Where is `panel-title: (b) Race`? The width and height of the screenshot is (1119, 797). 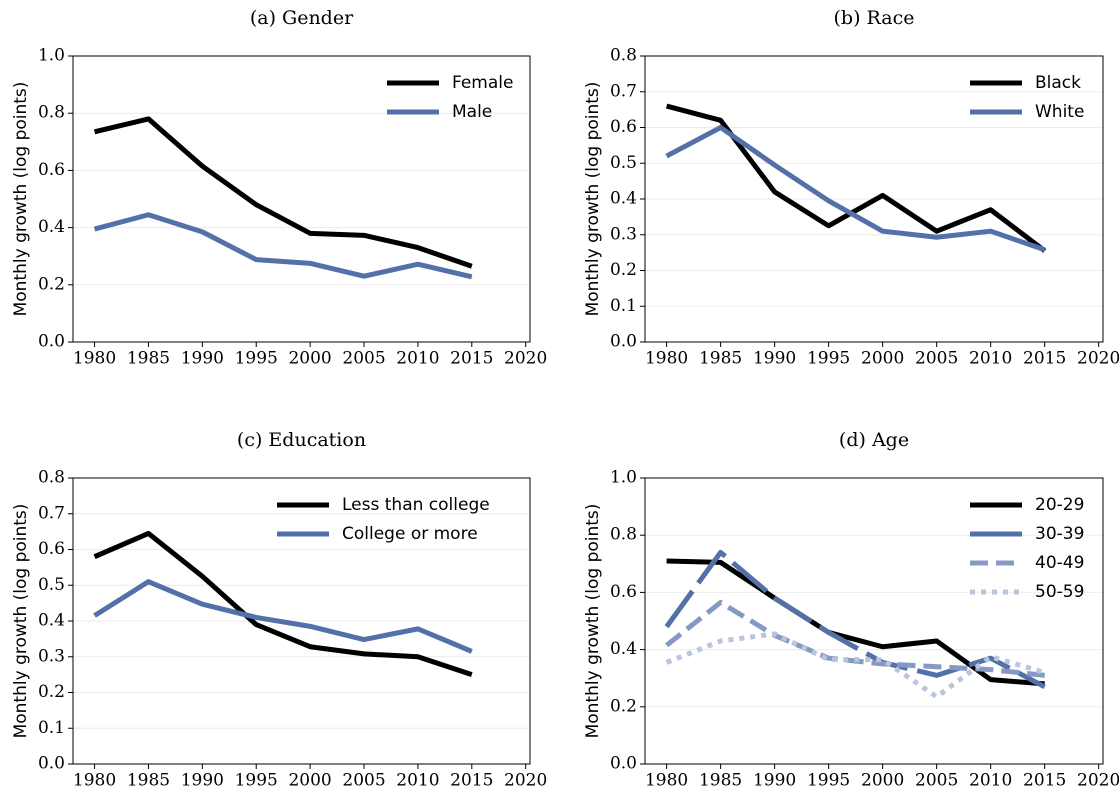 panel-title: (b) Race is located at coordinates (874, 18).